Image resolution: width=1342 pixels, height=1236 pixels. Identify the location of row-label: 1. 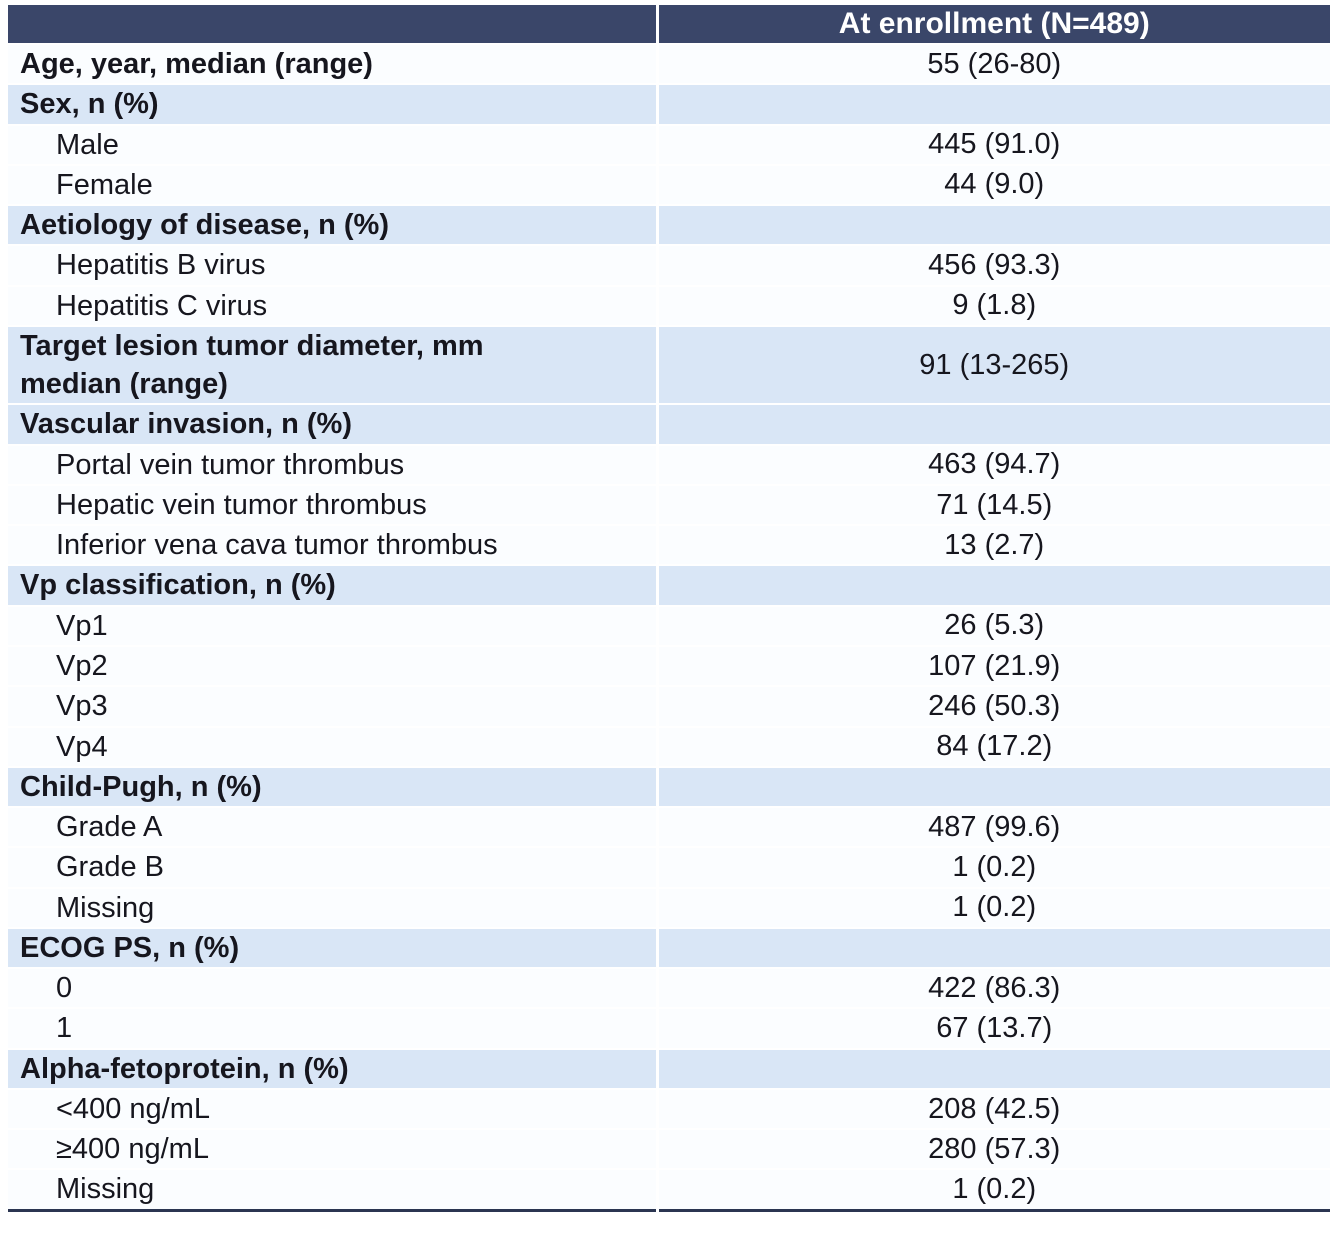
(333, 1029).